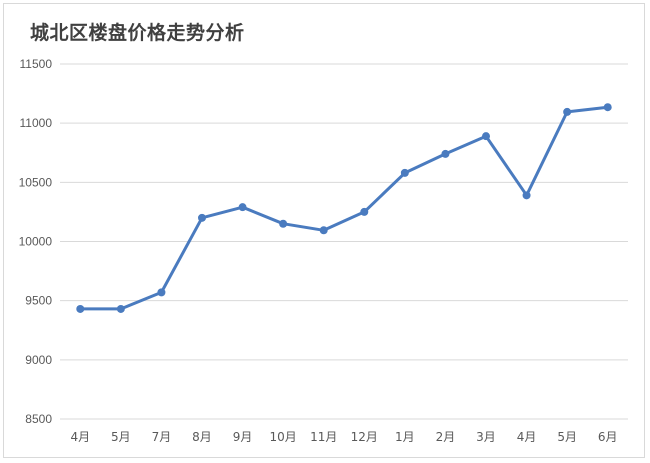 This screenshot has width=650, height=463. Describe the element at coordinates (162, 437) in the screenshot. I see `x-tick-label: 7月` at that location.